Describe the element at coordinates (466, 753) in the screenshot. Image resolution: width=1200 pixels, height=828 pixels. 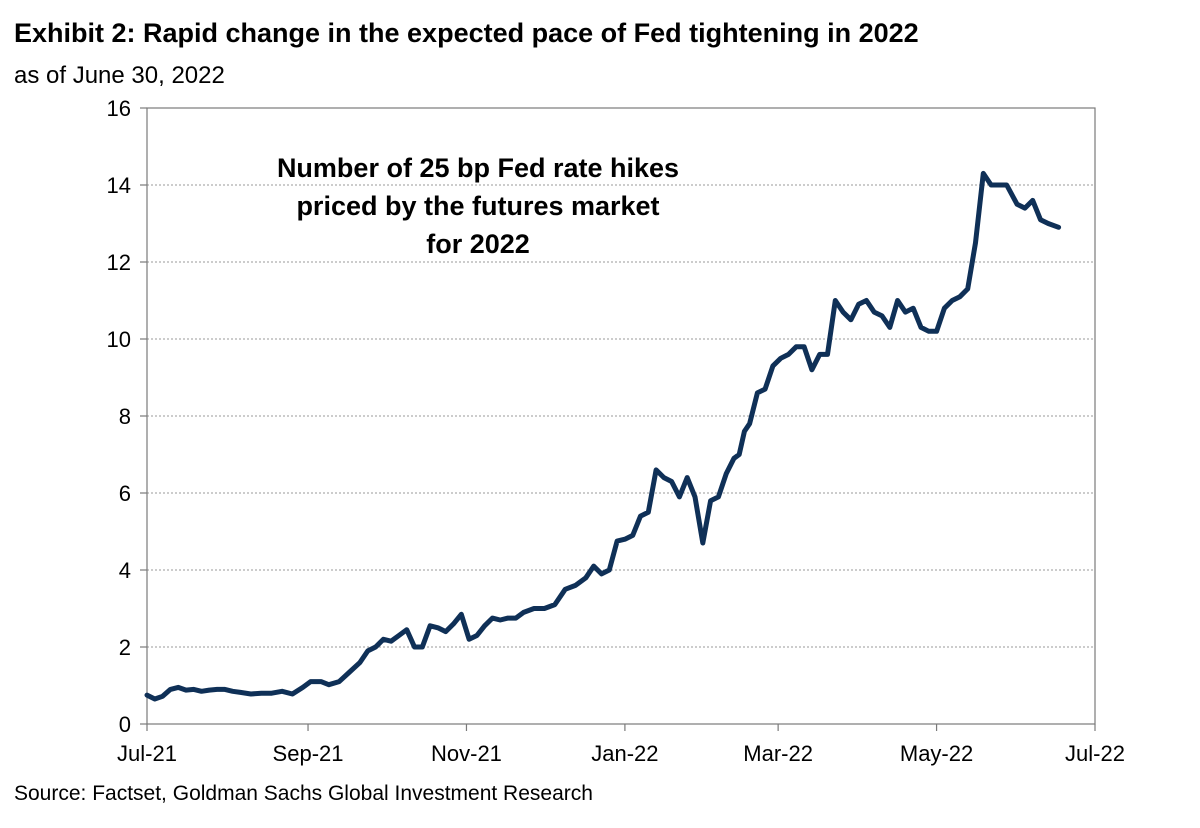
I see `x-tick-label: Nov-21` at that location.